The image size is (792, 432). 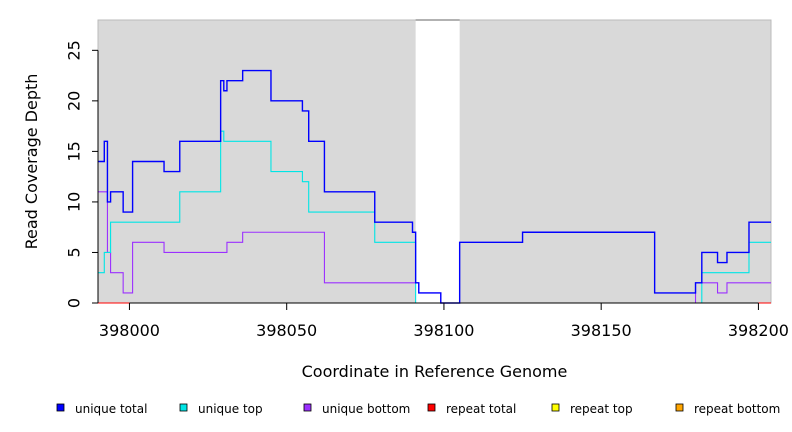 I want to click on legend-swatch-unique-total, so click(x=60, y=407).